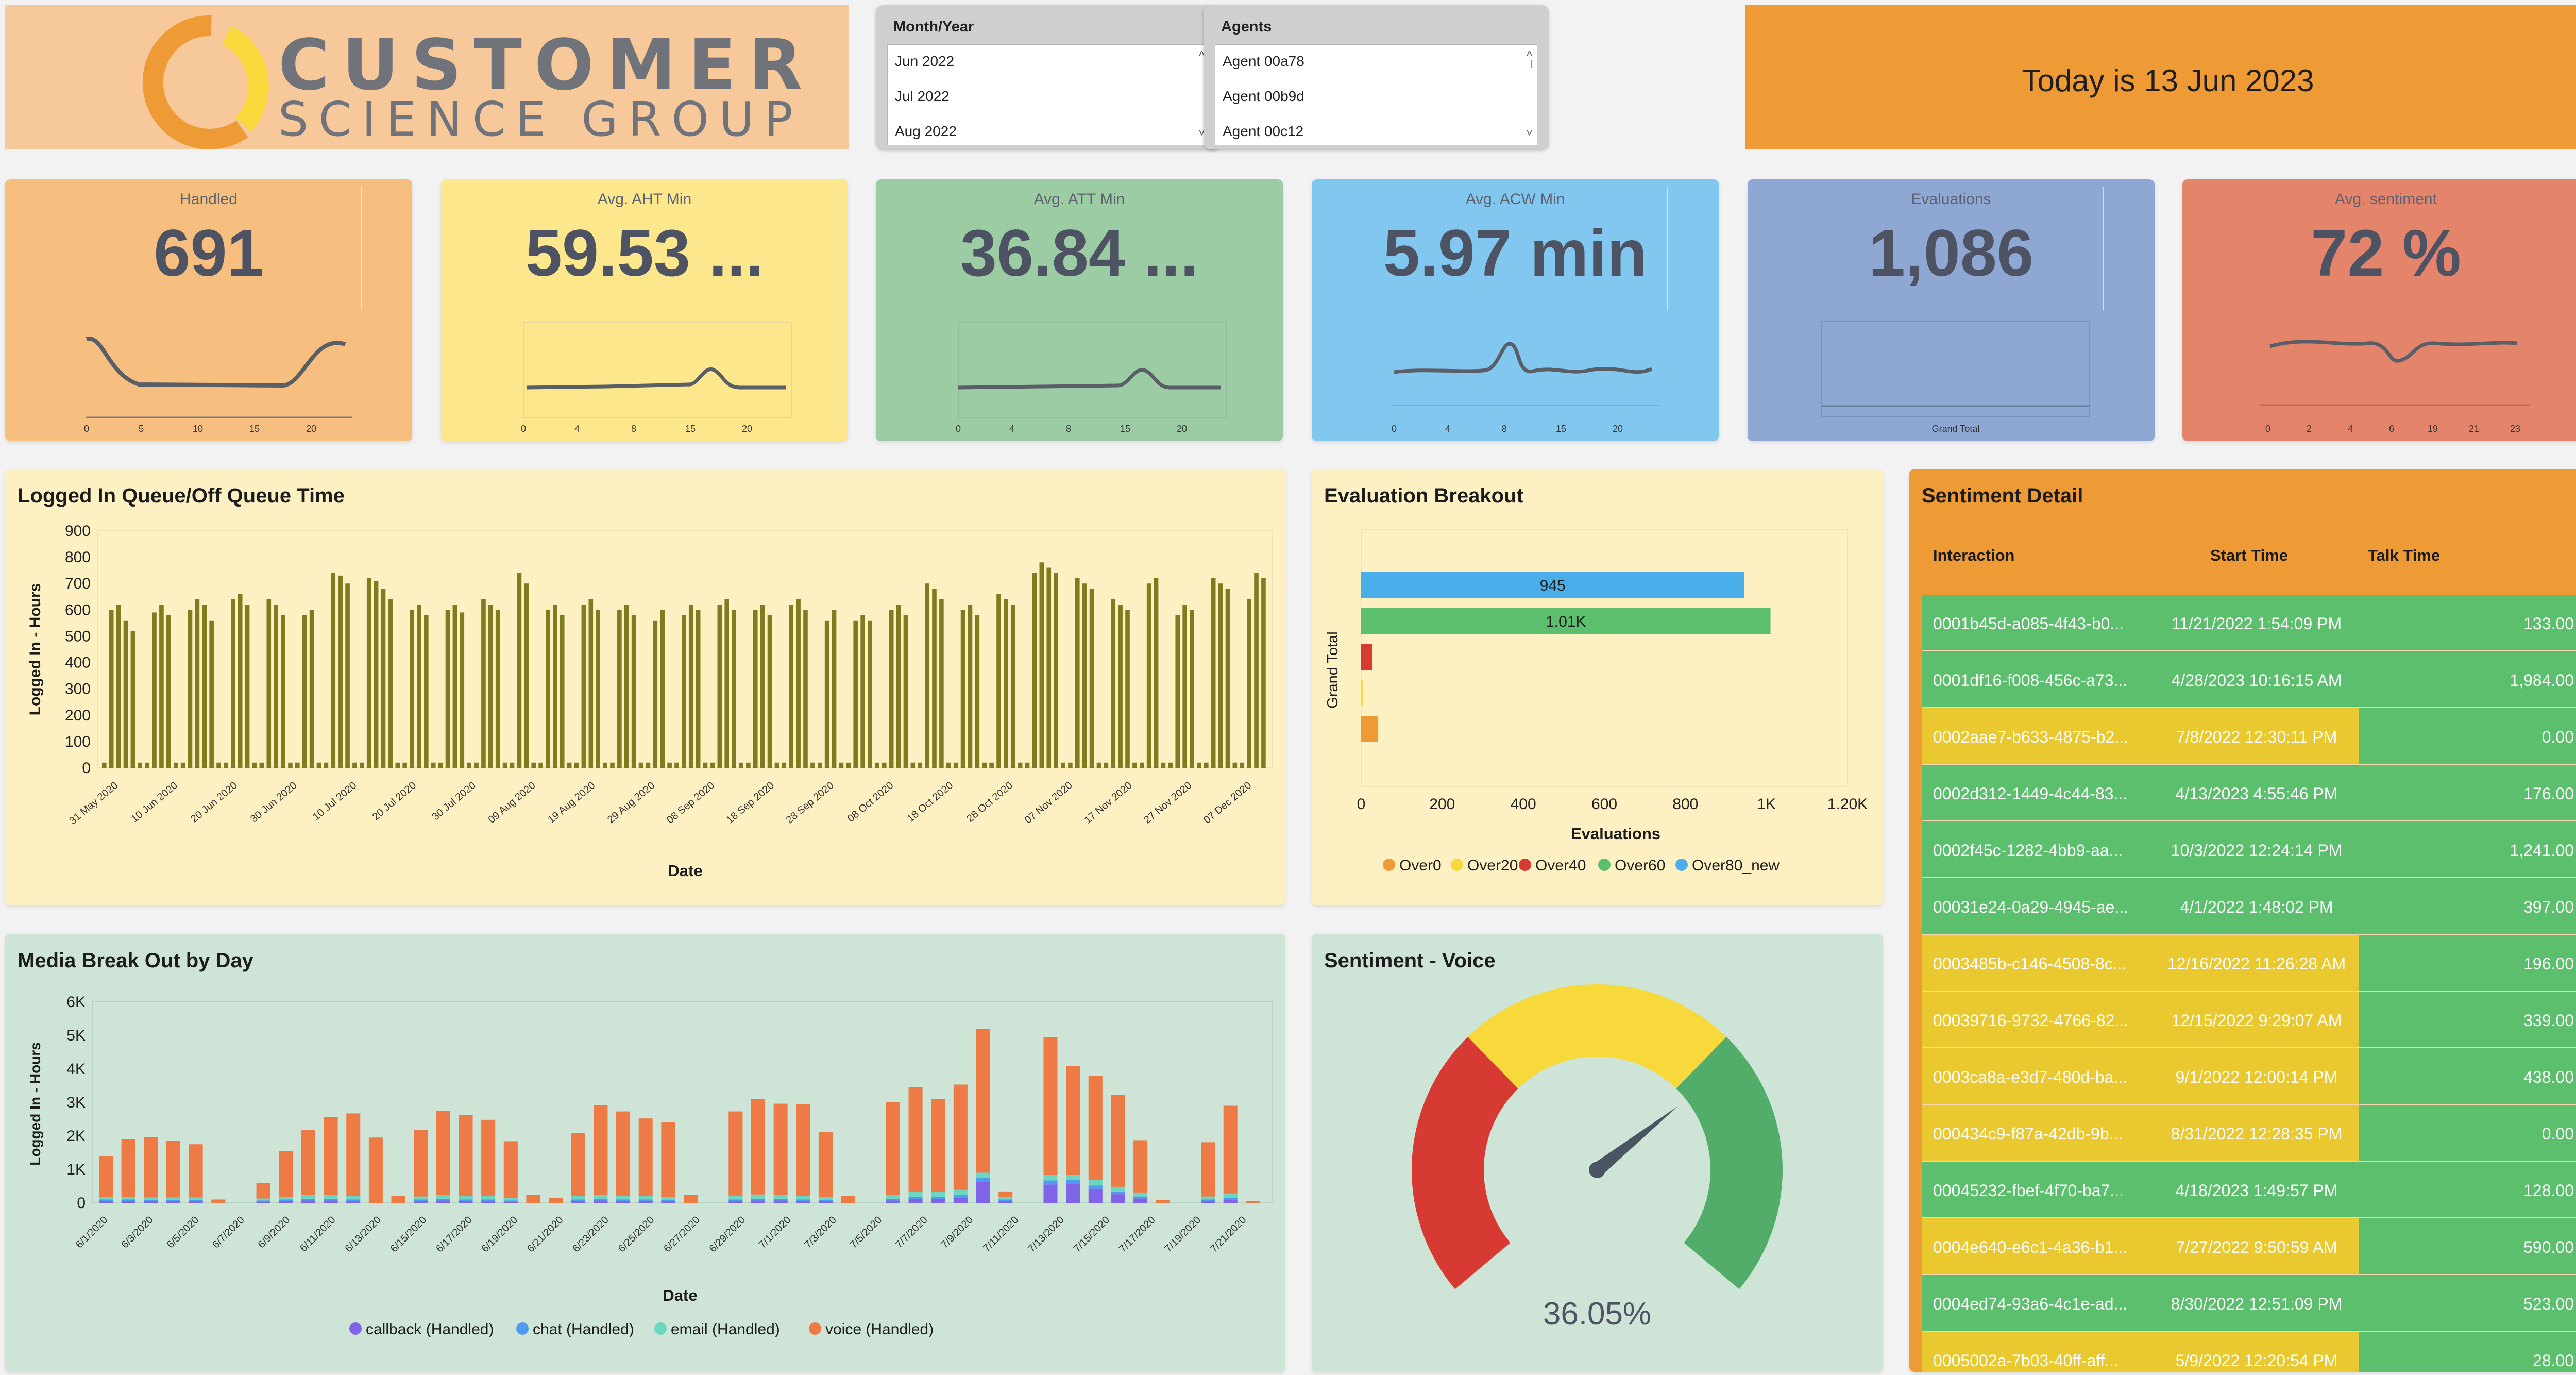 The image size is (2576, 1375). Describe the element at coordinates (1263, 61) in the screenshot. I see `agent-option: Agent 00a78` at that location.